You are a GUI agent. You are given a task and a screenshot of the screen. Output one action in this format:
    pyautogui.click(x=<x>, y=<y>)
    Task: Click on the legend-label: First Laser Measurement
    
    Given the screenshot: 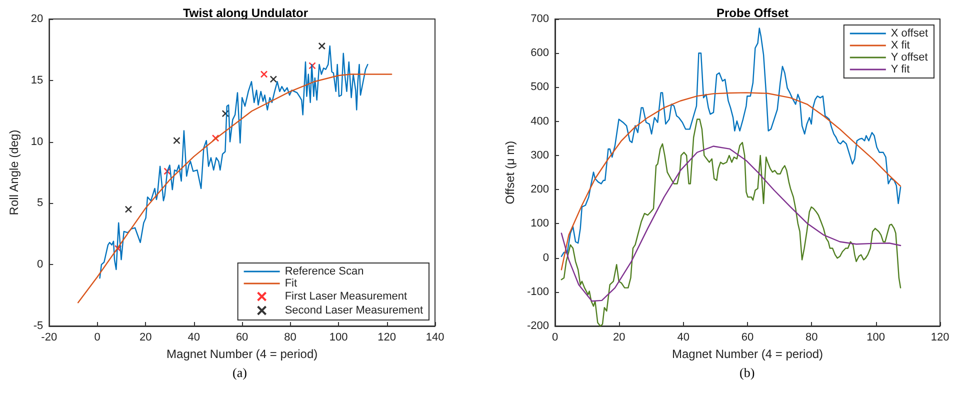 What is the action you would take?
    pyautogui.click(x=346, y=296)
    